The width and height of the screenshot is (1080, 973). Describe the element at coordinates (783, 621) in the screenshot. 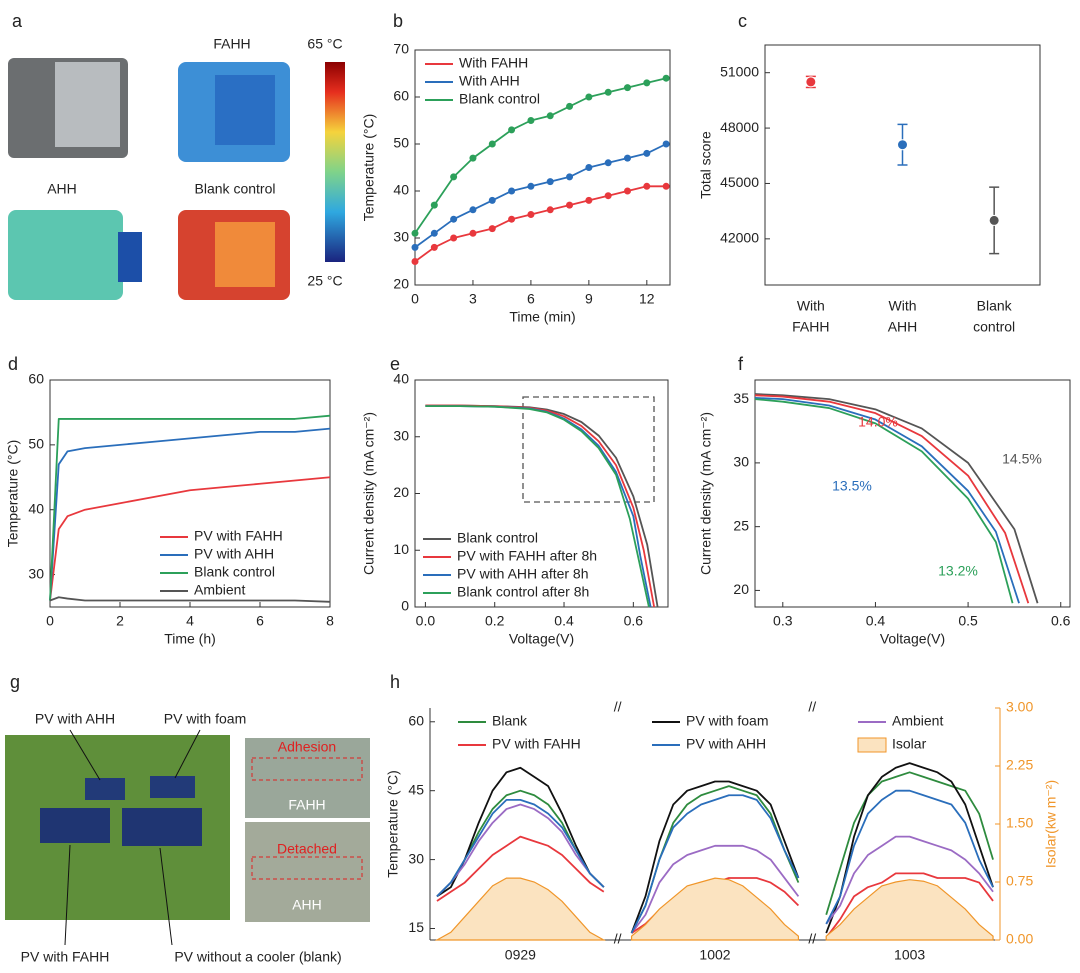

I see `x-tick-label: 0.3` at that location.